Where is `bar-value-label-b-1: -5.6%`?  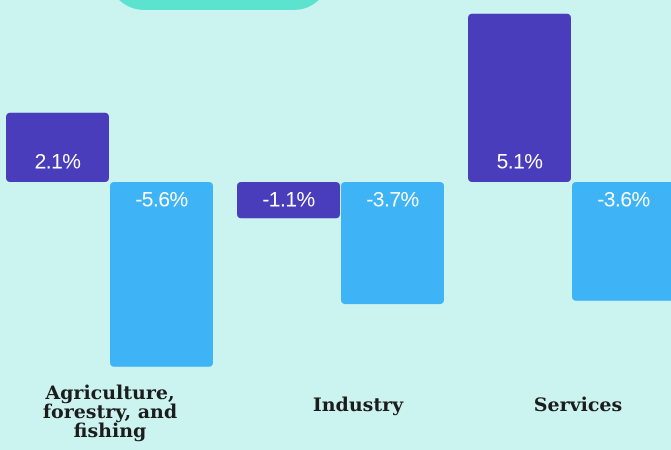
bar-value-label-b-1: -5.6% is located at coordinates (161, 200).